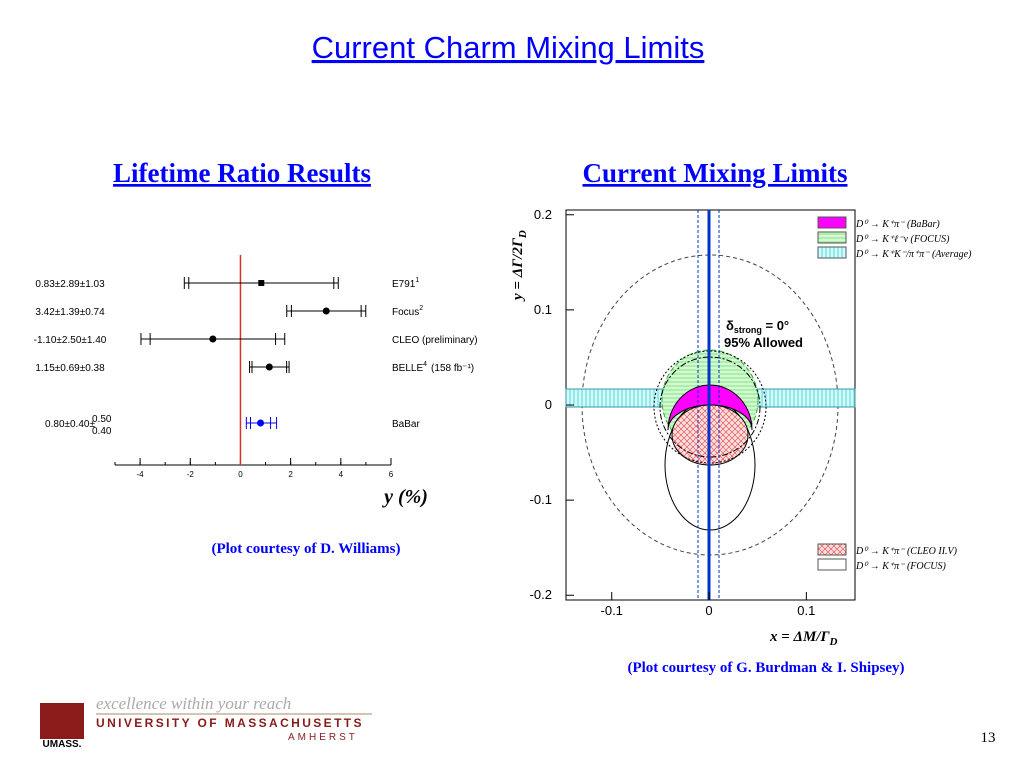 The height and width of the screenshot is (768, 1024). I want to click on syst-down: 0.40, so click(102, 431).